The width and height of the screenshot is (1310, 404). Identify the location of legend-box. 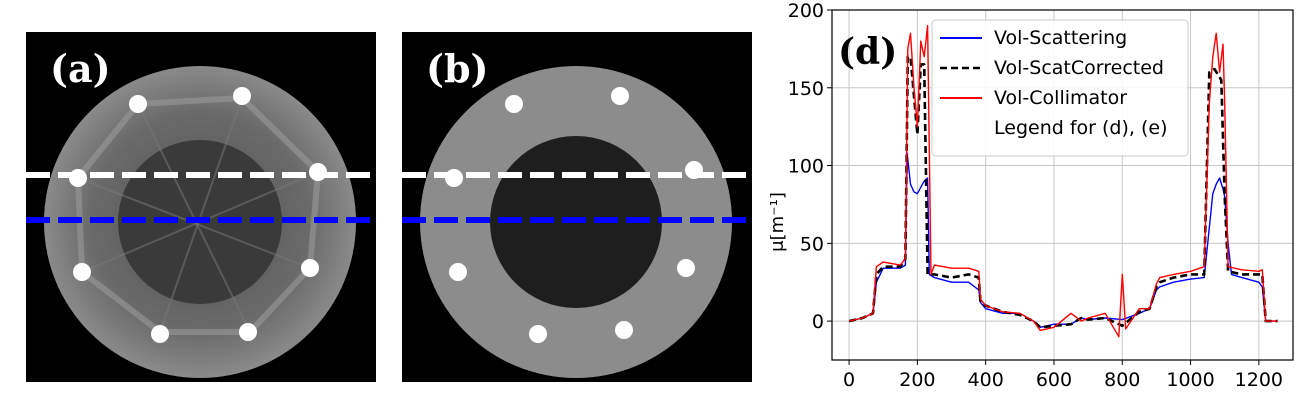
(1060, 88).